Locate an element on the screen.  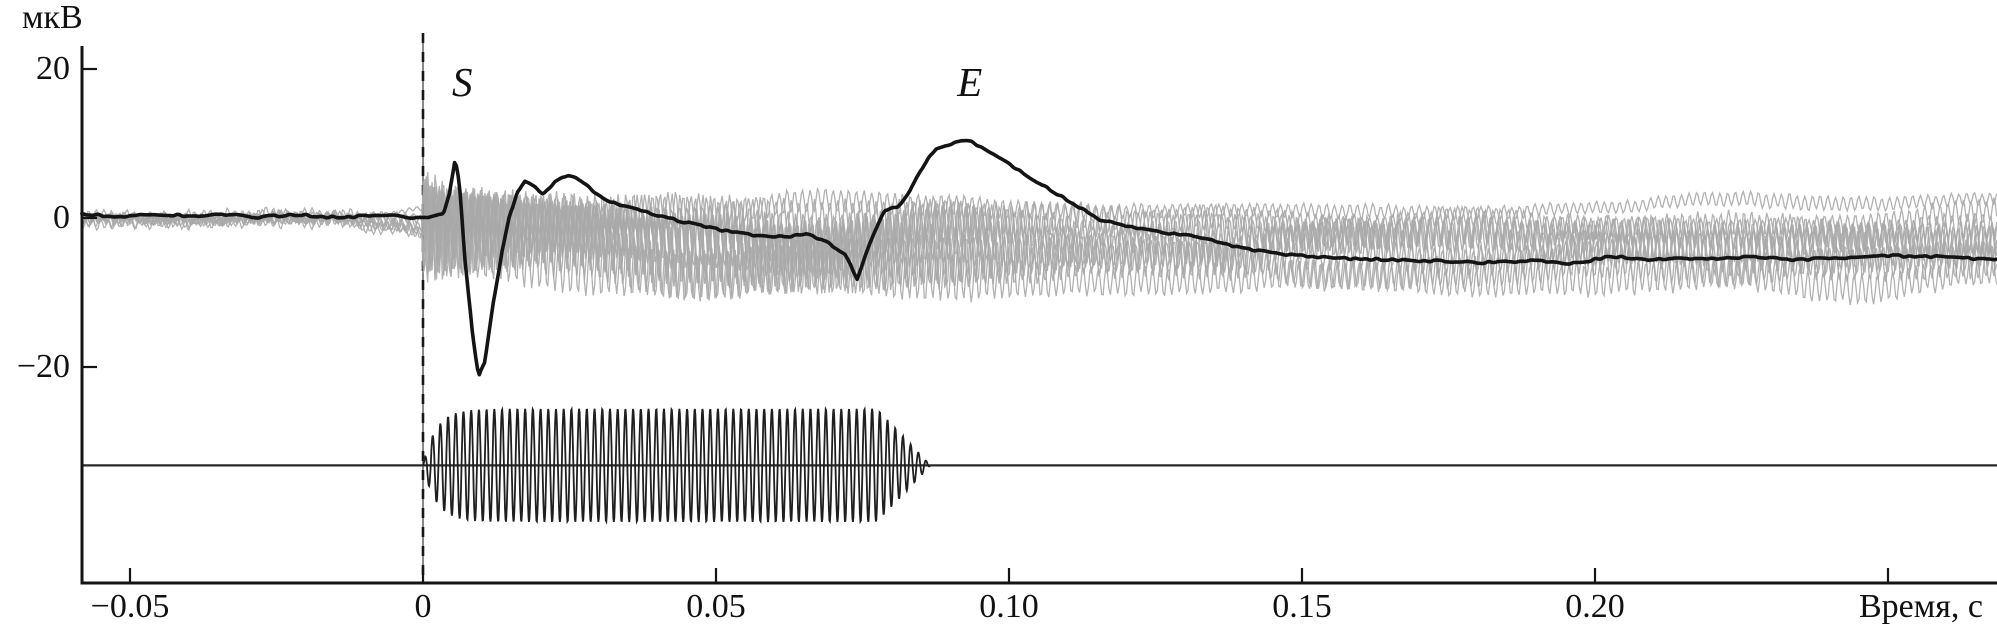
x-tick-label: −0.05 is located at coordinates (130, 606).